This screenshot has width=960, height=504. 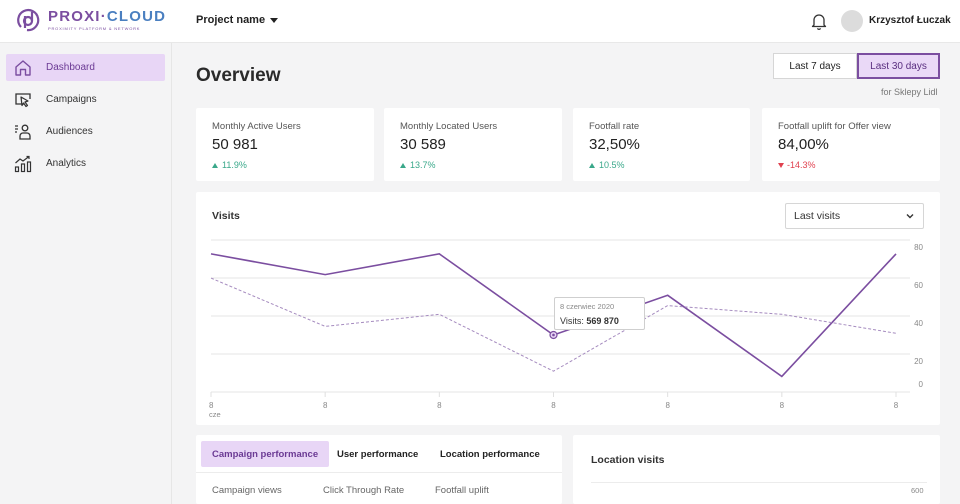 What do you see at coordinates (247, 490) in the screenshot?
I see `column-campaign-views: Campaign views` at bounding box center [247, 490].